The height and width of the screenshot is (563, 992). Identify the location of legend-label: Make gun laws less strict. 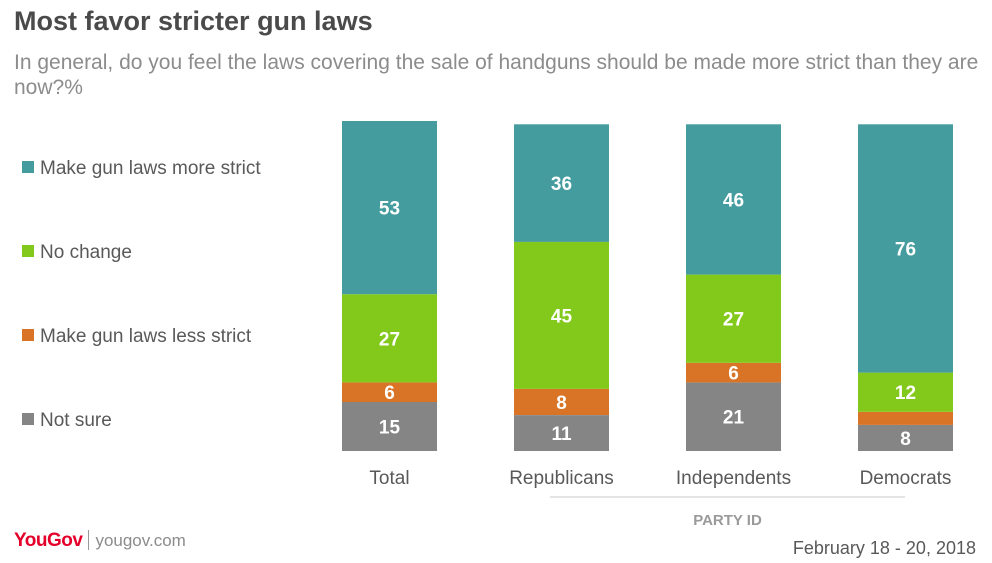
(146, 336).